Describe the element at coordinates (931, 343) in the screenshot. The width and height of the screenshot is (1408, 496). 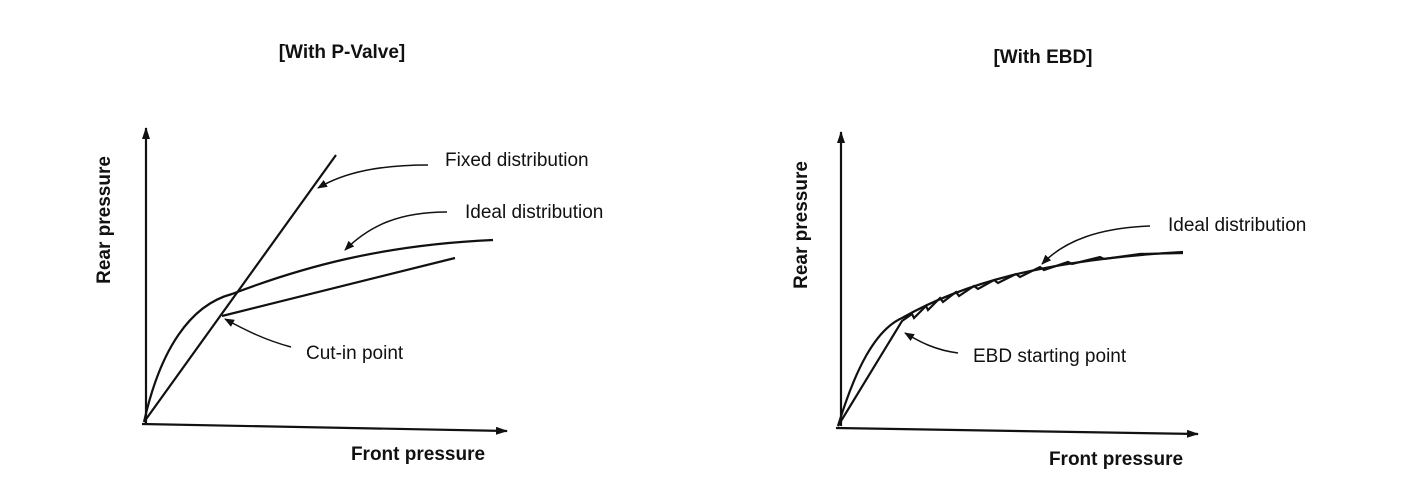
I see `ebd-arrow` at that location.